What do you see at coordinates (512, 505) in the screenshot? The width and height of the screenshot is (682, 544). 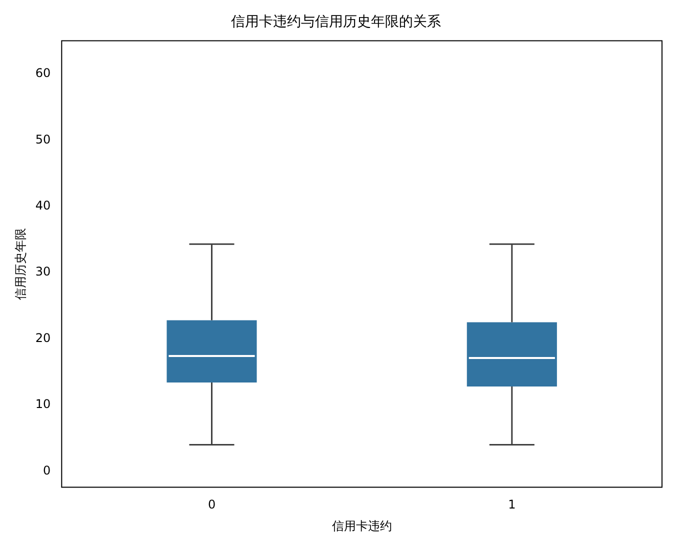 I see `x-tick-label: 1` at bounding box center [512, 505].